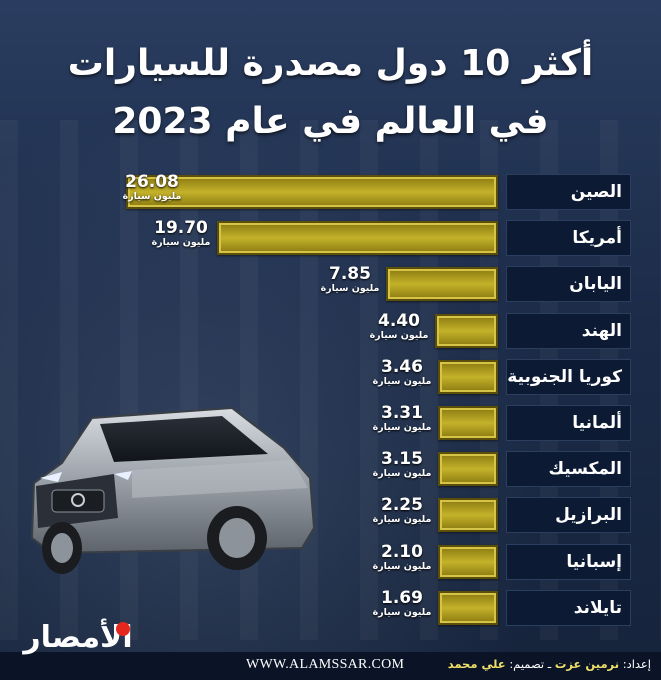 The width and height of the screenshot is (661, 680). I want to click on credits: إعداد: نرمين عزت ـ تصميم: علي محمد, so click(549, 664).